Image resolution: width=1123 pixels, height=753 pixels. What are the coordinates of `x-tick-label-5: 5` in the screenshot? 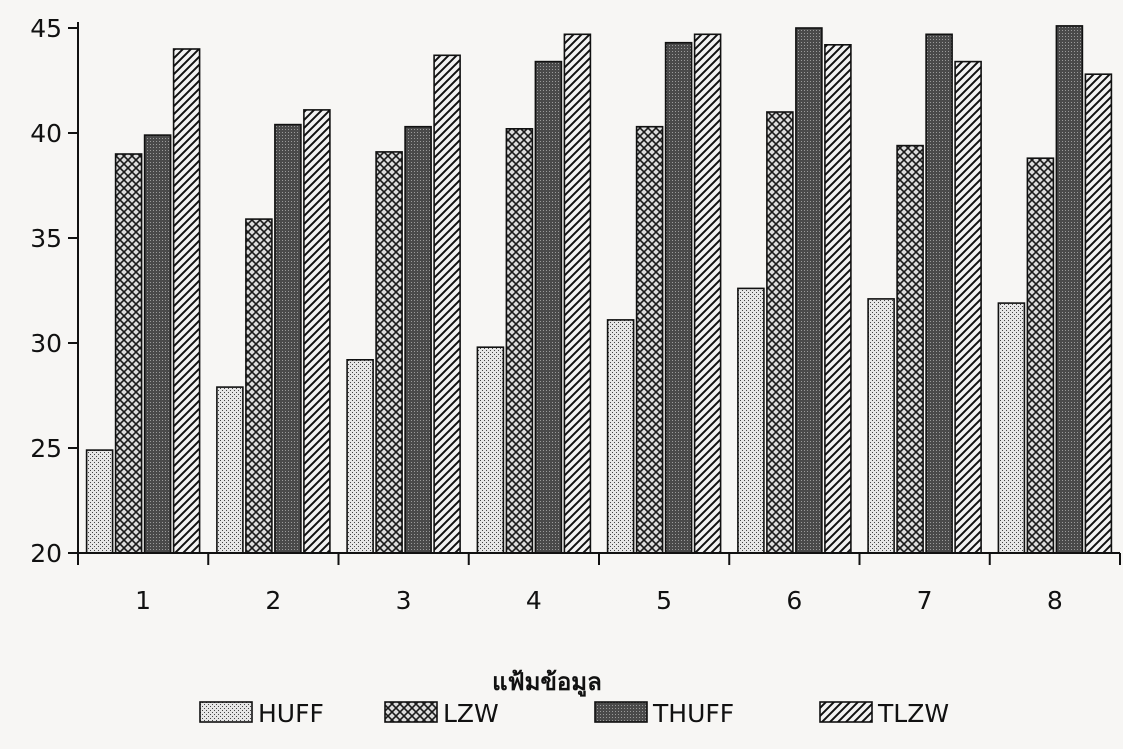 It's located at (664, 600).